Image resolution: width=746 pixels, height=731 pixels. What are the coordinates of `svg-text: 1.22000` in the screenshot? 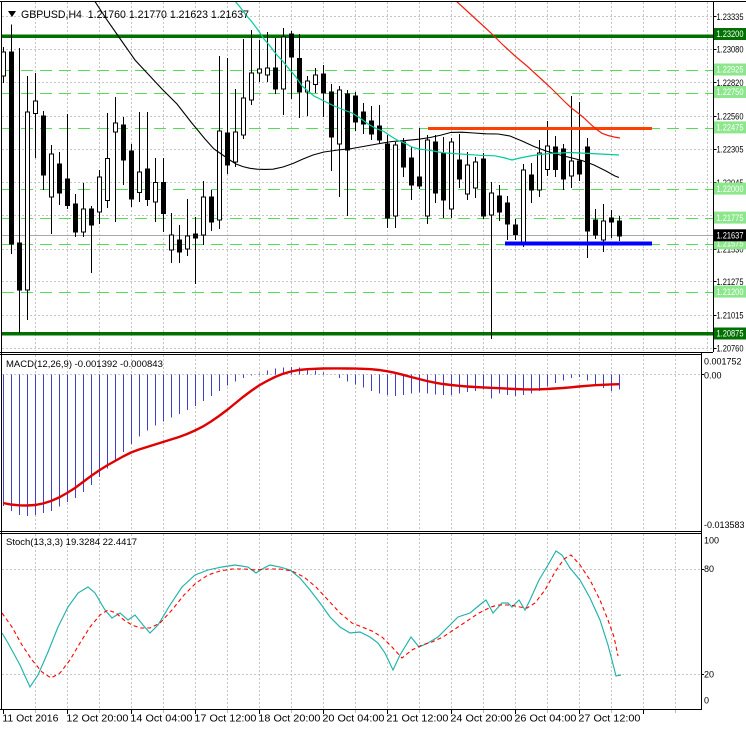 It's located at (730, 189).